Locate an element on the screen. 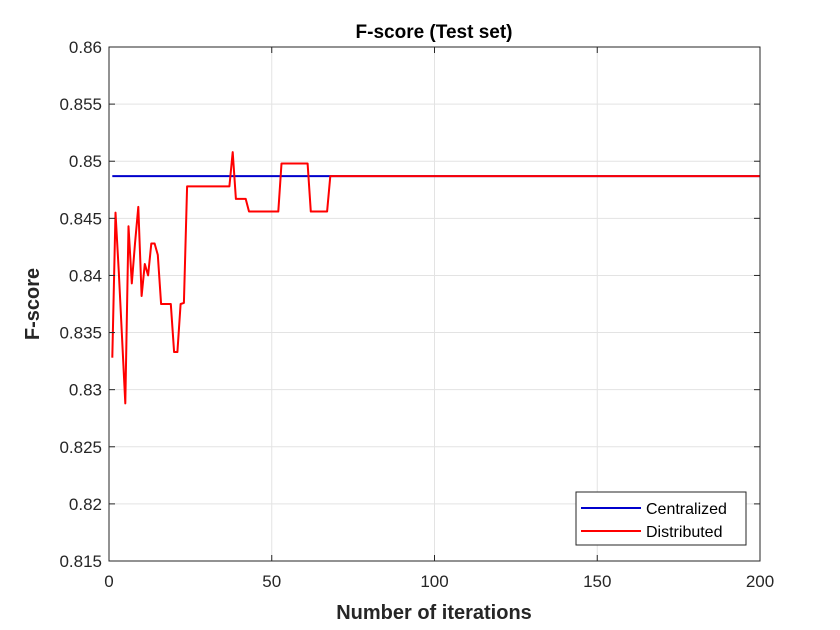 Image resolution: width=840 pixels, height=630 pixels. y-axis-title: F-score is located at coordinates (33, 304).